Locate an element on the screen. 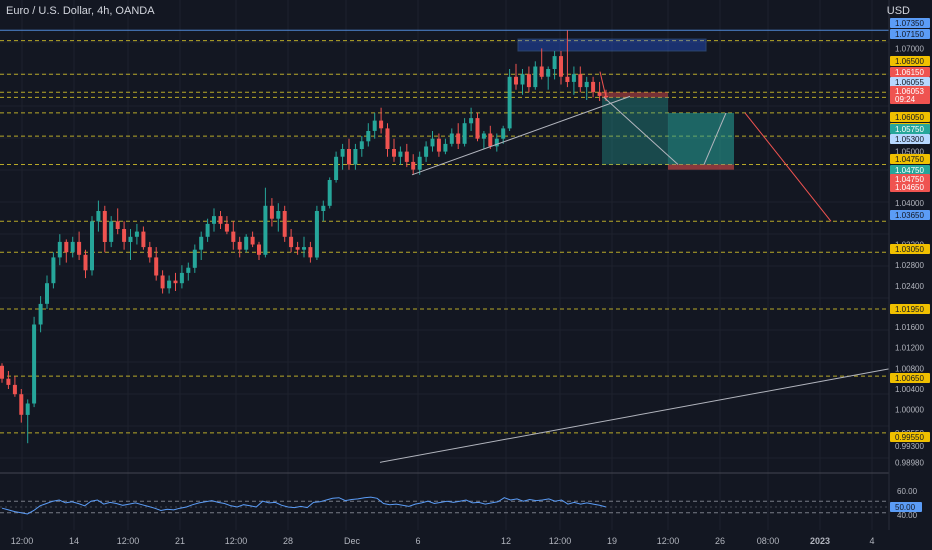 The width and height of the screenshot is (932, 550). price-tag-label: 1.06150 is located at coordinates (909, 72).